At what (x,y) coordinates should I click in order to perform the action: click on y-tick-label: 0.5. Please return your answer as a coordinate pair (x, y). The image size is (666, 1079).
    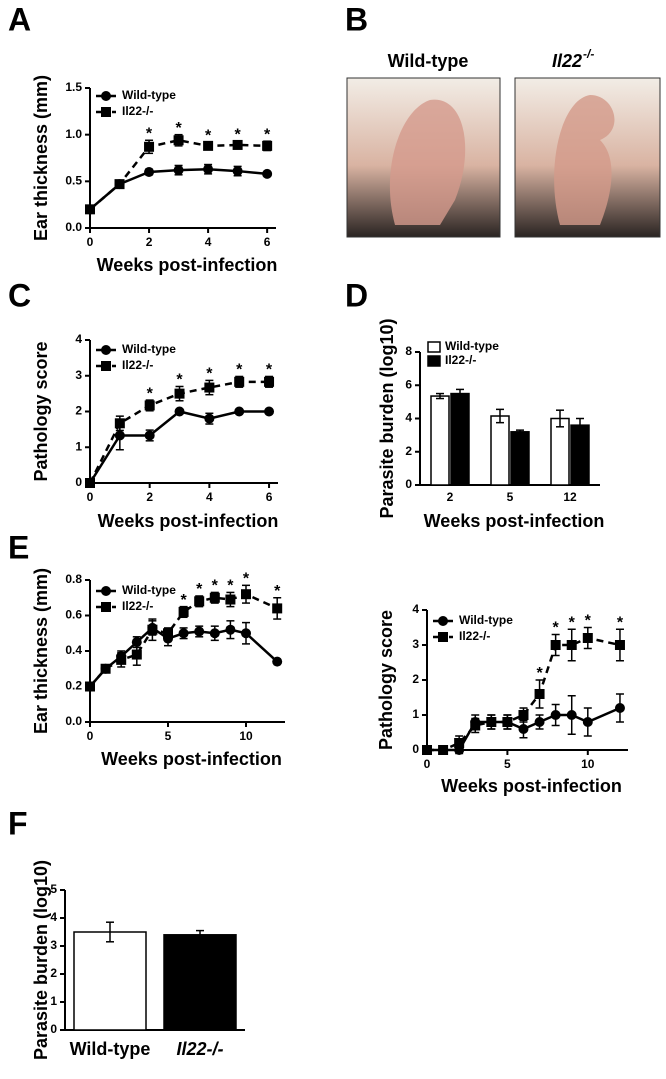
    Looking at the image, I should click on (73, 181).